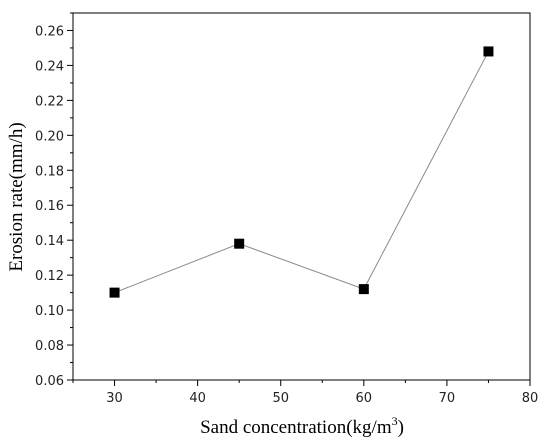  What do you see at coordinates (49, 381) in the screenshot?
I see `y-tick-label: 0.06` at bounding box center [49, 381].